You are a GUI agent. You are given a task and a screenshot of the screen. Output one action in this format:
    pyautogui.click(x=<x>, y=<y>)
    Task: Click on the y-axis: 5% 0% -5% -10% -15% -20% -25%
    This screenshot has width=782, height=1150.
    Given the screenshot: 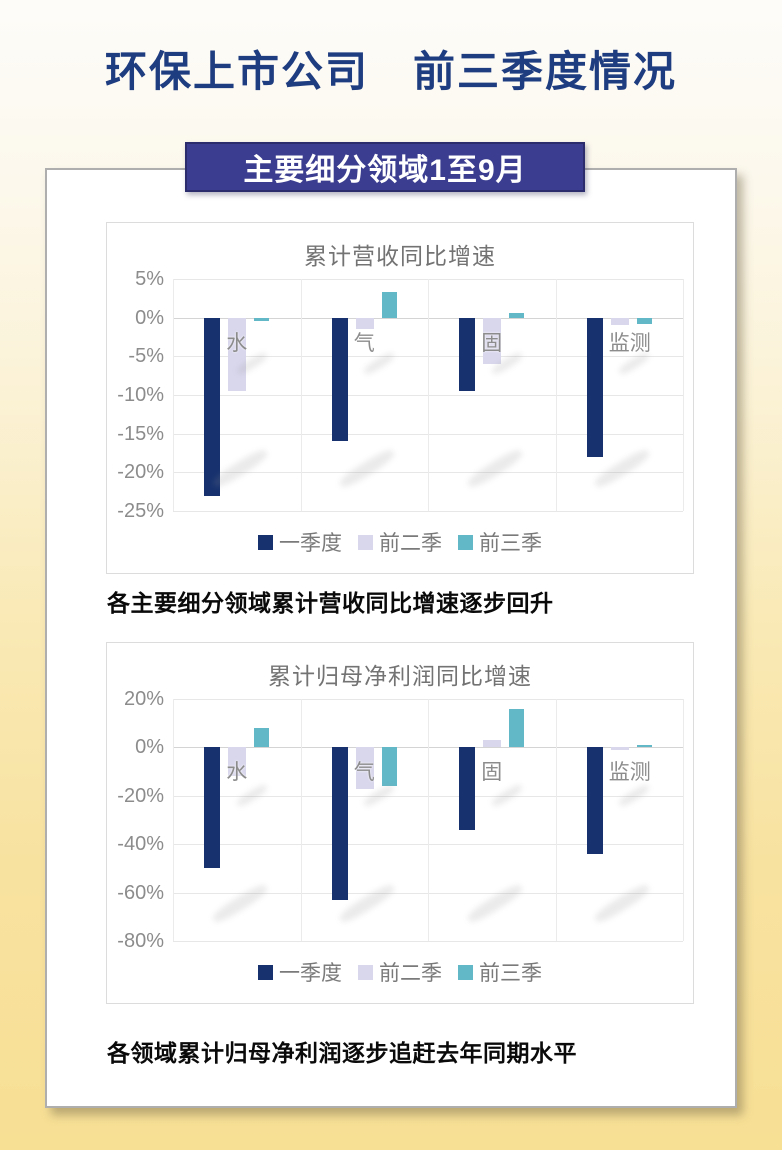 What is the action you would take?
    pyautogui.click(x=143, y=395)
    